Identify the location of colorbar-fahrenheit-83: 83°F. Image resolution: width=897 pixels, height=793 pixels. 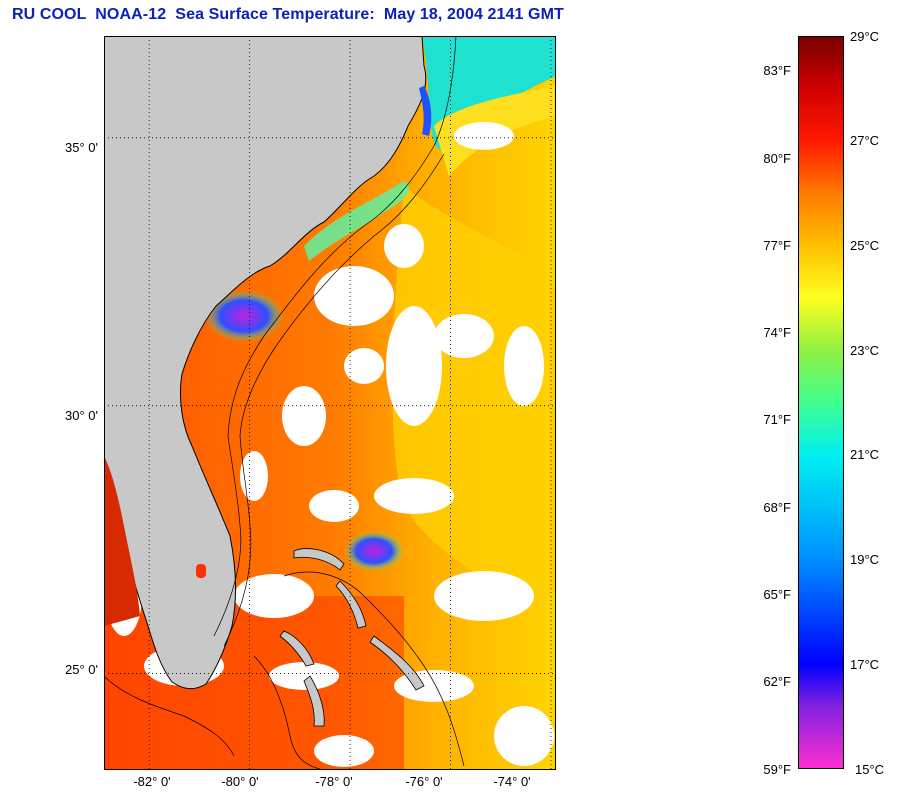
(777, 70).